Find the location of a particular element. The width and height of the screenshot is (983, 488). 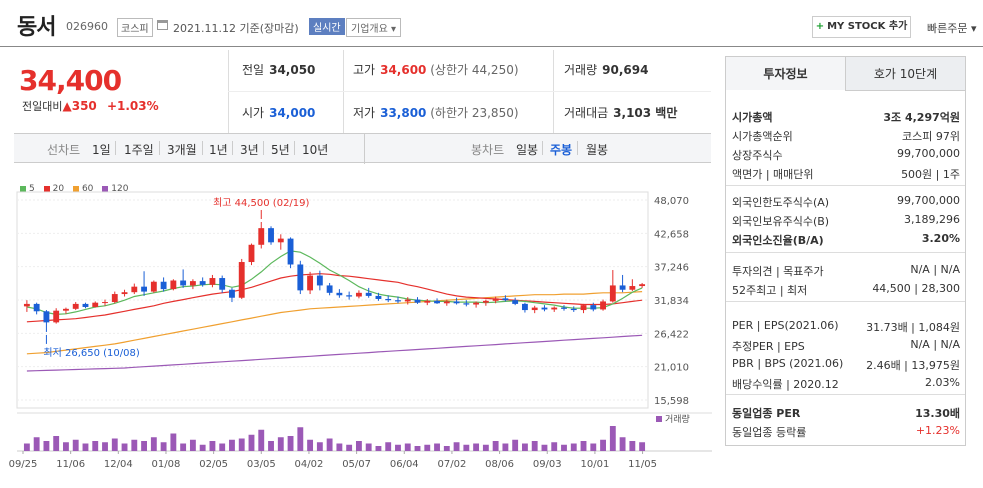

legend-ma120: 120 is located at coordinates (120, 189).